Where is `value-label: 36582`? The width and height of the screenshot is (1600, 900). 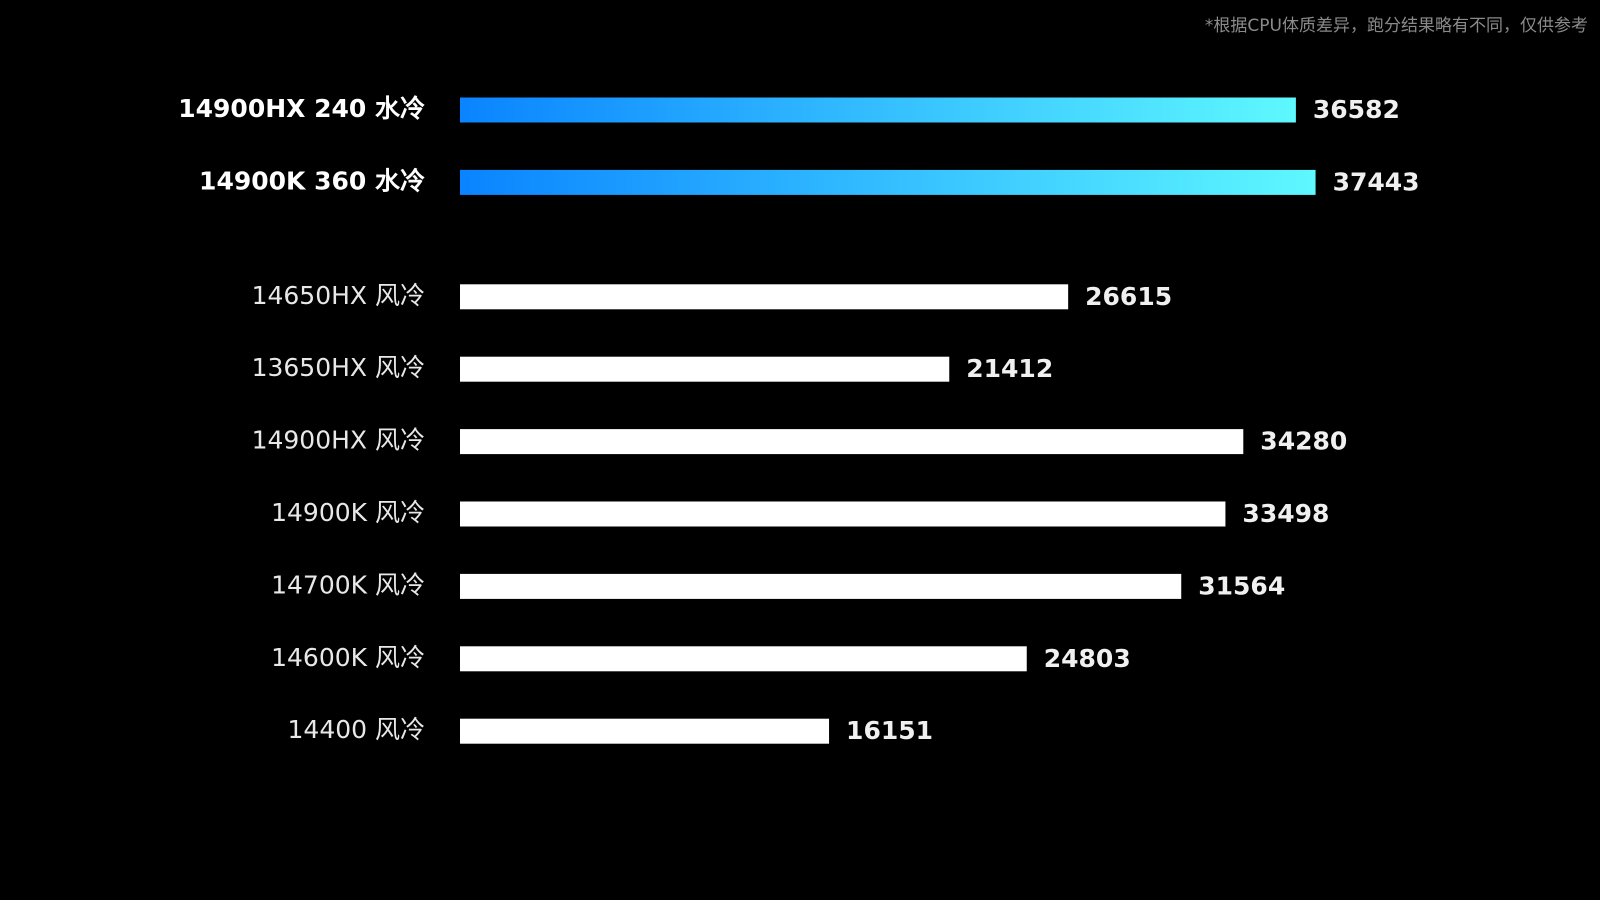 value-label: 36582 is located at coordinates (1356, 109).